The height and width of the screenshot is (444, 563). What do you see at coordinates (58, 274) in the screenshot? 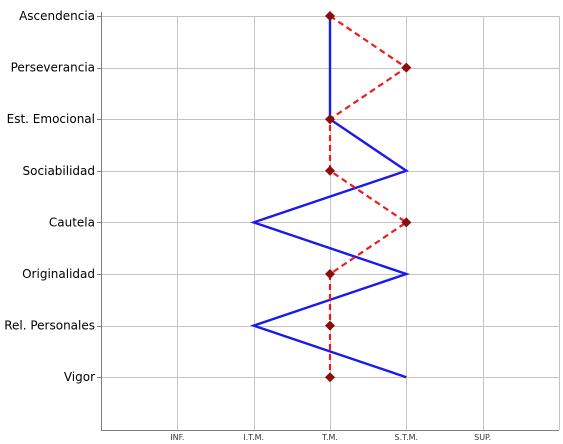
I see `y-tick-label: Originalidad` at bounding box center [58, 274].